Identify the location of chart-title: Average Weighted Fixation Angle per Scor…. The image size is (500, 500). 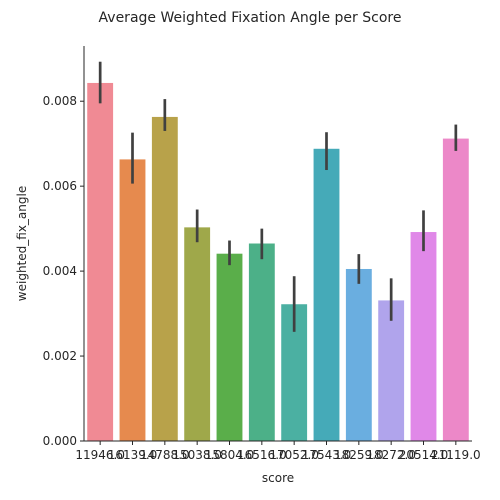
(250, 18).